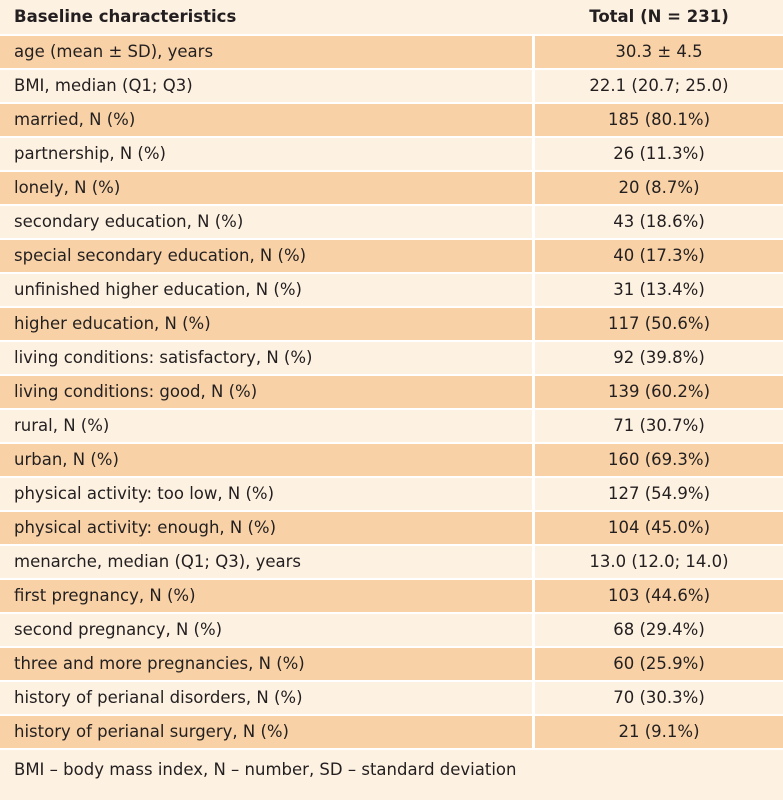 The image size is (783, 800). I want to click on row-value: 20 (8.7%), so click(659, 187).